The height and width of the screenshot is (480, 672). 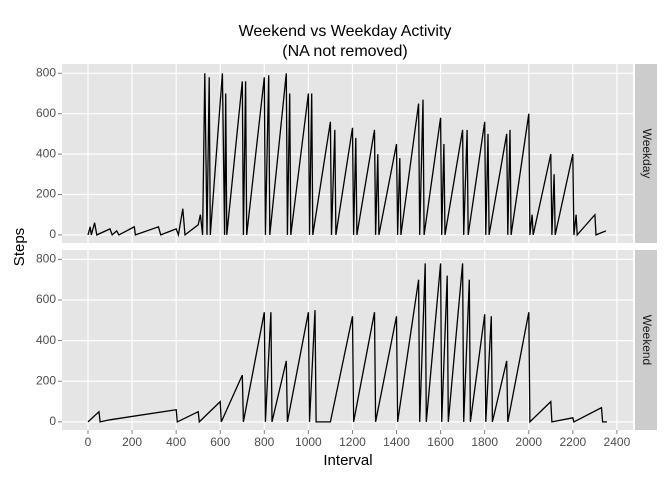 I want to click on x-tick-label: 400, so click(x=176, y=442).